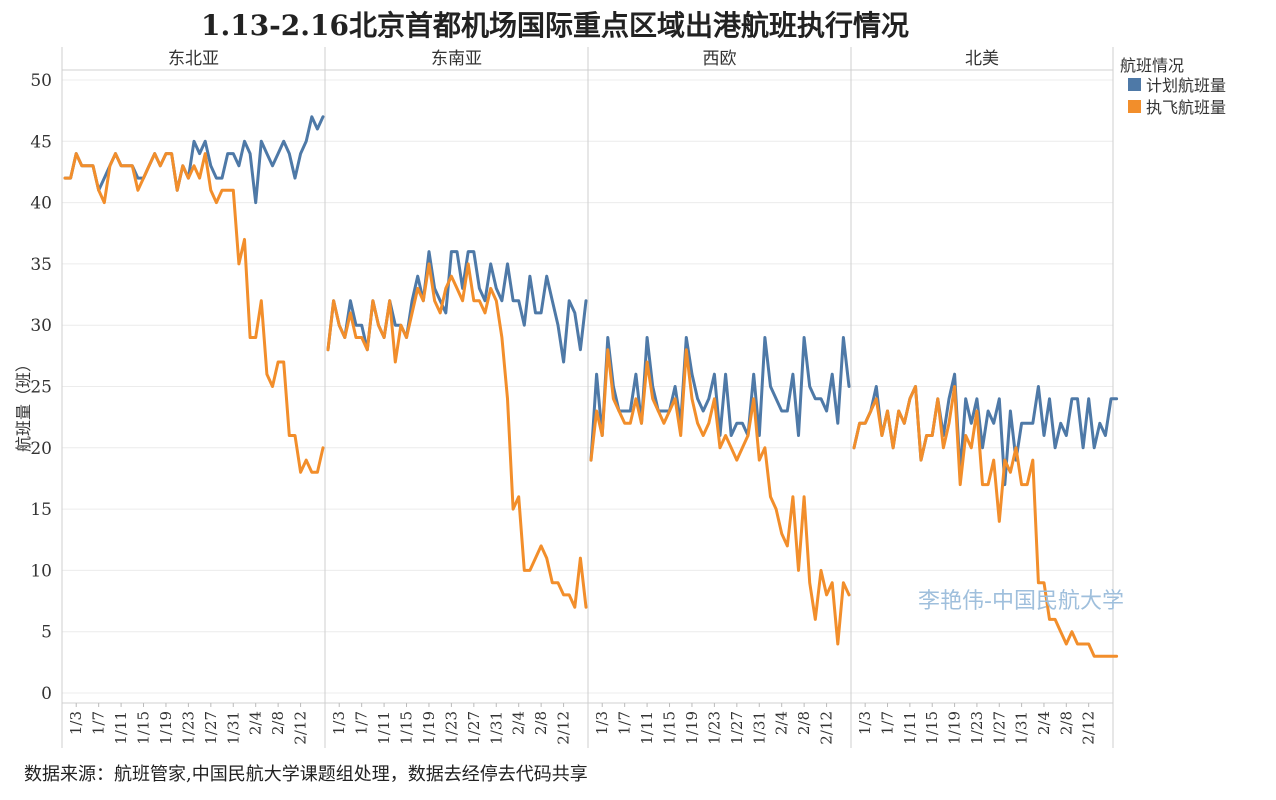 The width and height of the screenshot is (1276, 800). What do you see at coordinates (554, 25) in the screenshot?
I see `chart-title: 1.13-2.16北京首都机场国际重点区域出港航班执行情况` at bounding box center [554, 25].